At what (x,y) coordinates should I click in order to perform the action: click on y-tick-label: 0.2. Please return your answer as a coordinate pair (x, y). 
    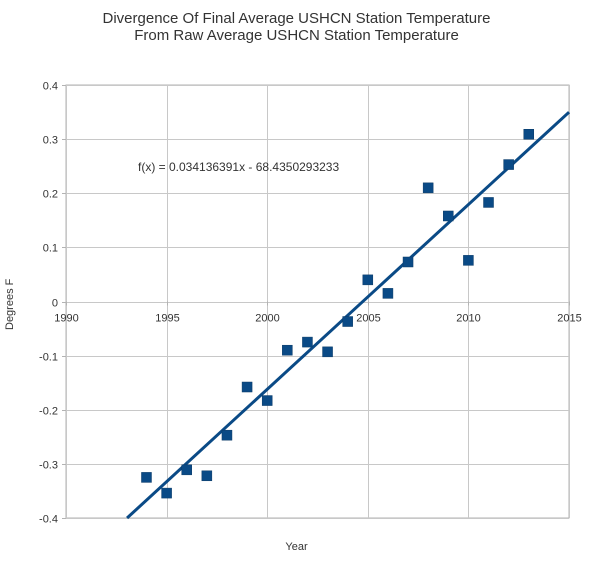
    Looking at the image, I should click on (50, 195).